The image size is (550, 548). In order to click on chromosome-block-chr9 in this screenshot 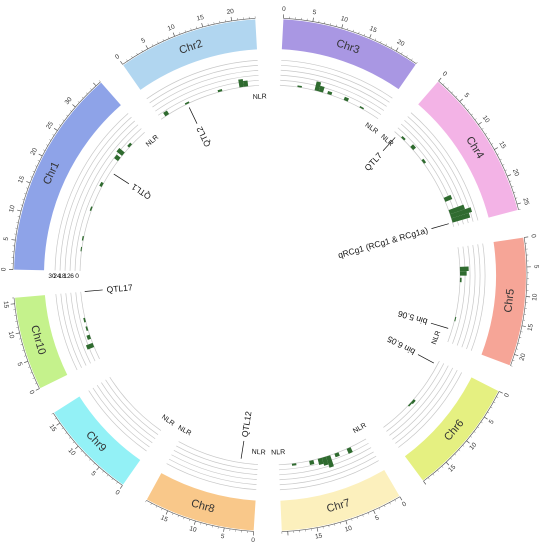, I will do `click(97, 440)`.